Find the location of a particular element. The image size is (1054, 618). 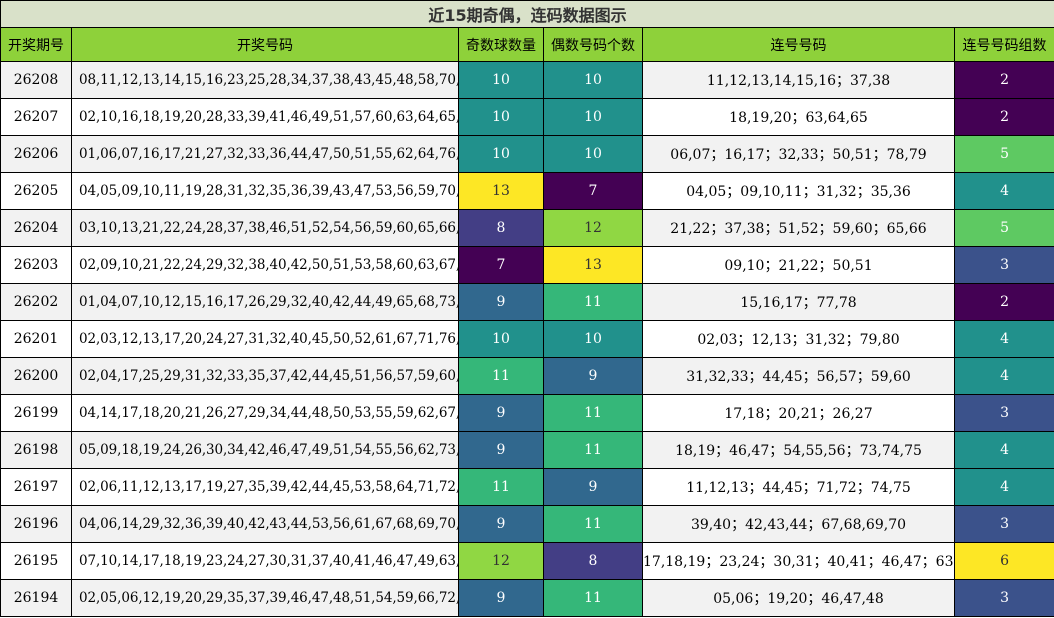

header-even-count: 偶数号码个数 is located at coordinates (593, 44).